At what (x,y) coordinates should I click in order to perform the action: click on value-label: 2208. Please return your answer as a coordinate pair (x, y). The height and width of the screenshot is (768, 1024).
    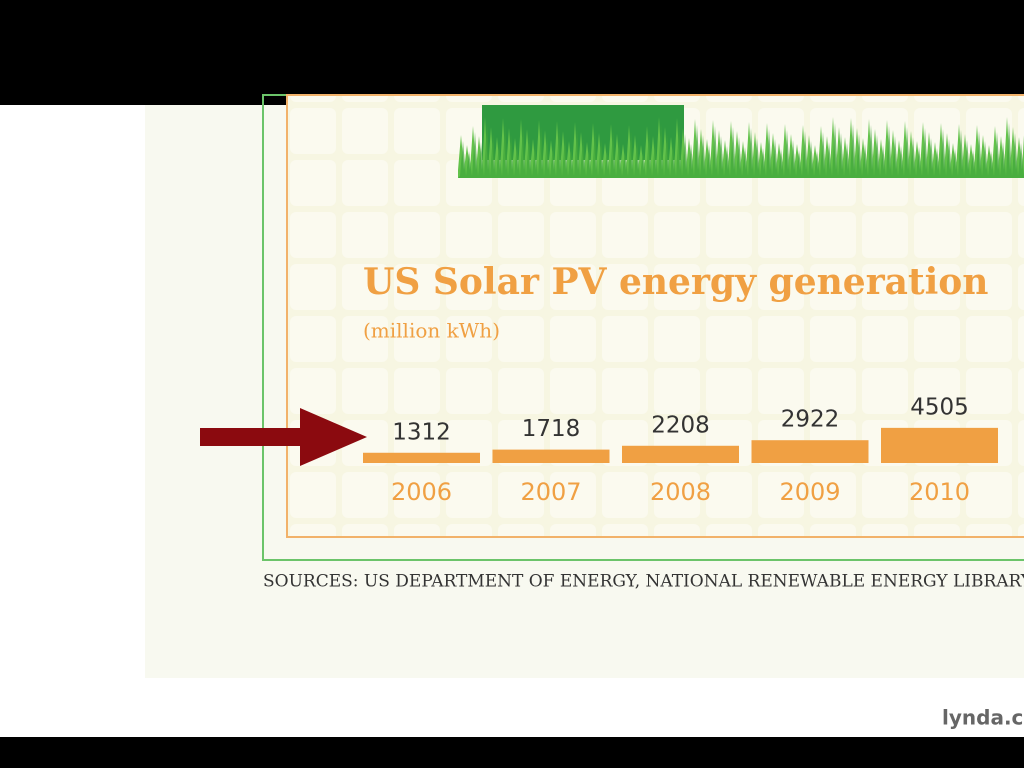
    Looking at the image, I should click on (680, 425).